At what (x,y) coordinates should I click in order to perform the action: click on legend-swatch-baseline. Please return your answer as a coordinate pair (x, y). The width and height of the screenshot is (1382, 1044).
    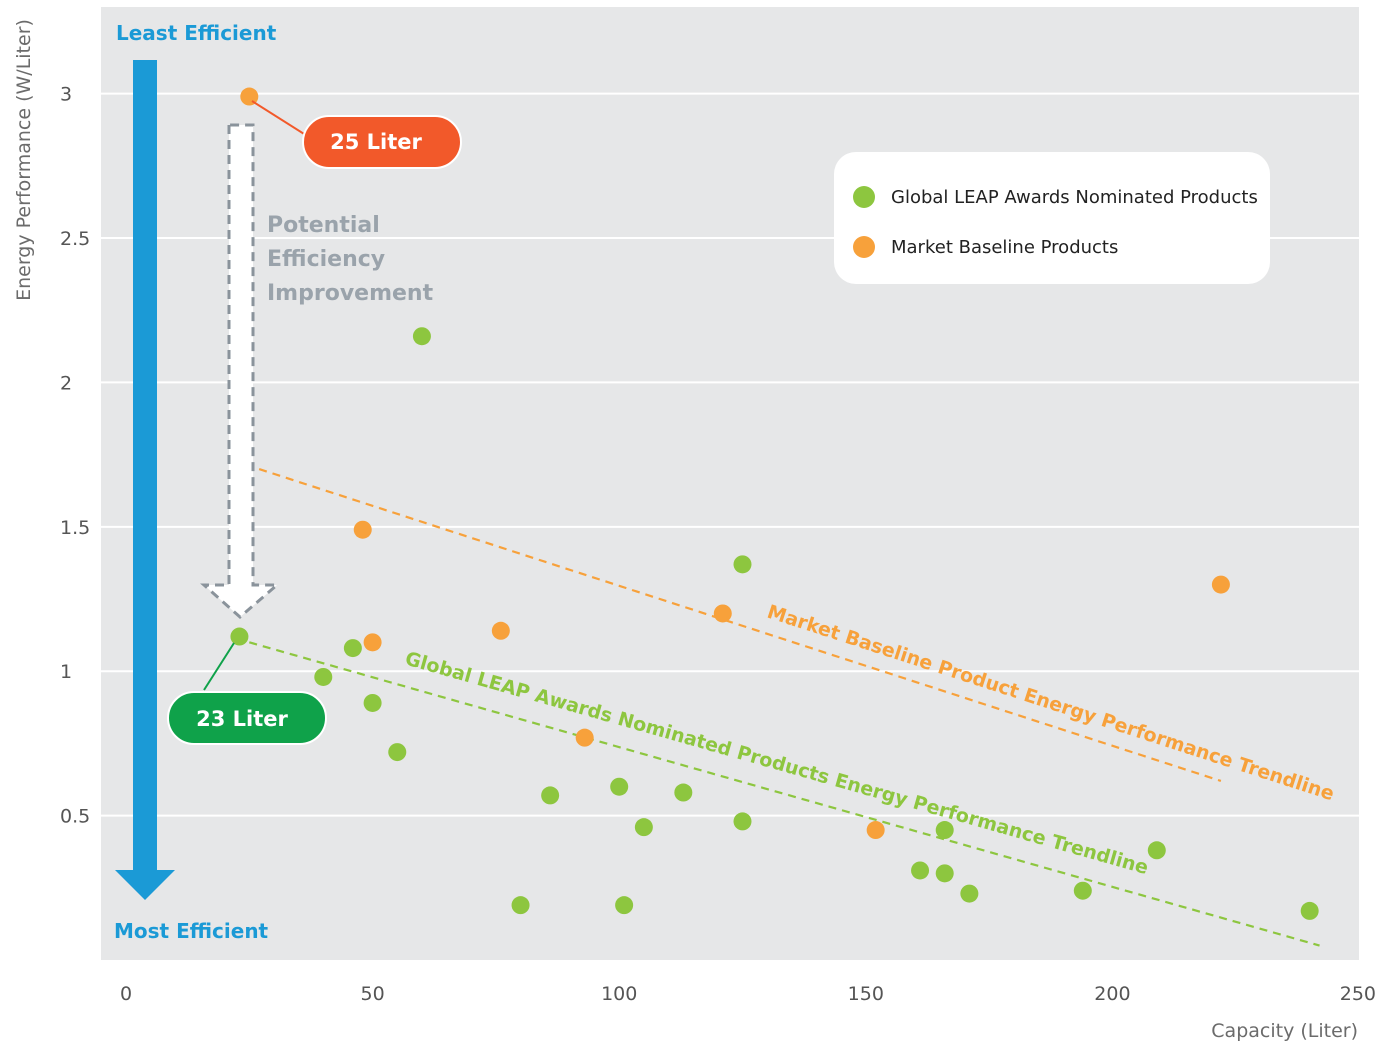
    Looking at the image, I should click on (864, 247).